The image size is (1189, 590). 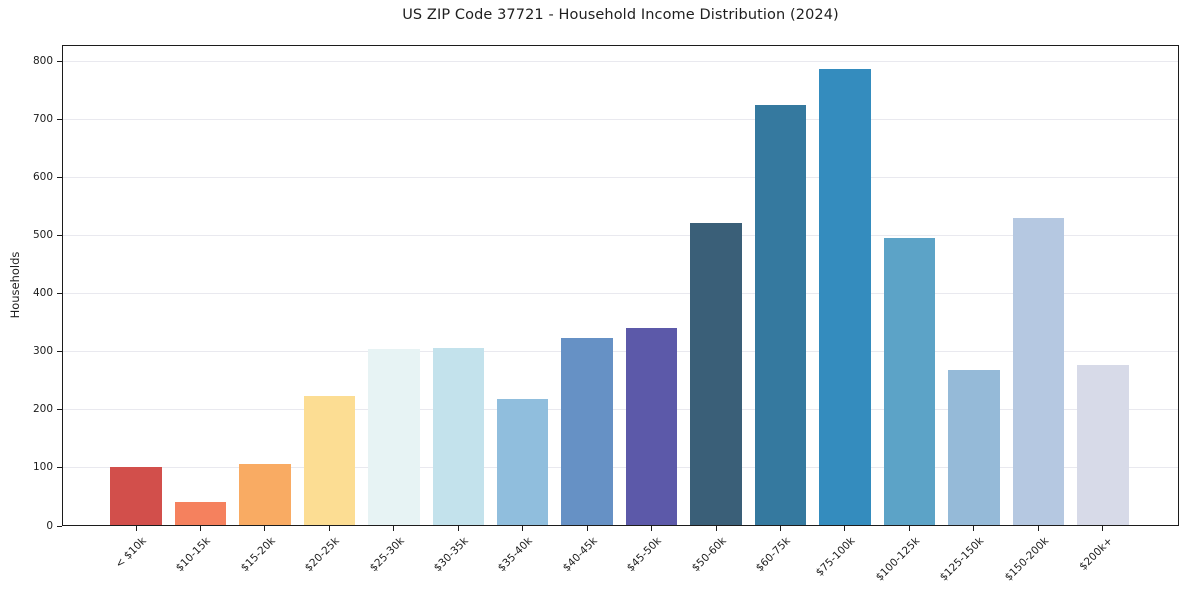 What do you see at coordinates (1026, 559) in the screenshot?
I see `x-tick-label-text: $150-200k` at bounding box center [1026, 559].